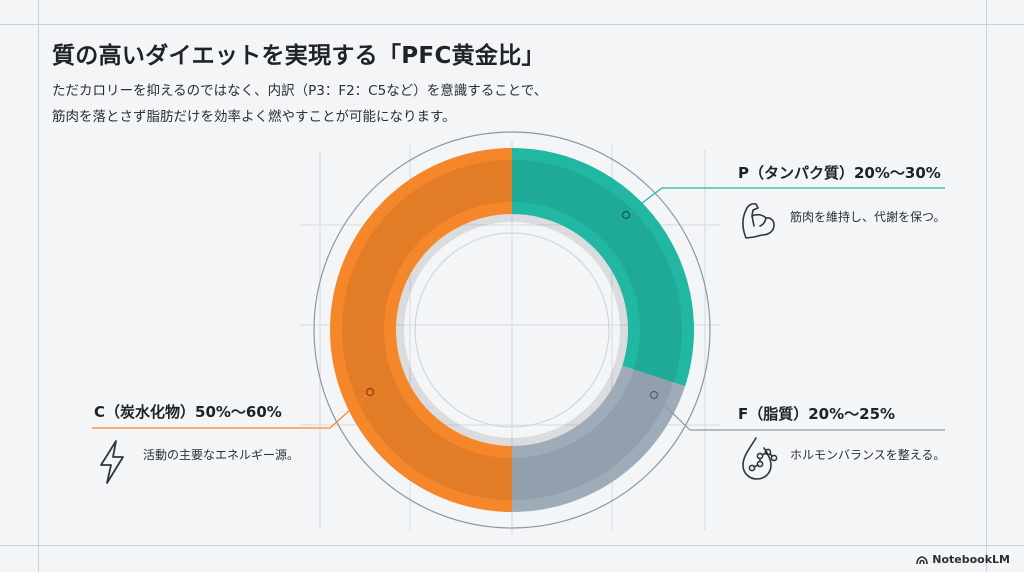 This screenshot has height=572, width=1024. What do you see at coordinates (817, 414) in the screenshot?
I see `label-fat: F（脂質）20%〜25%` at bounding box center [817, 414].